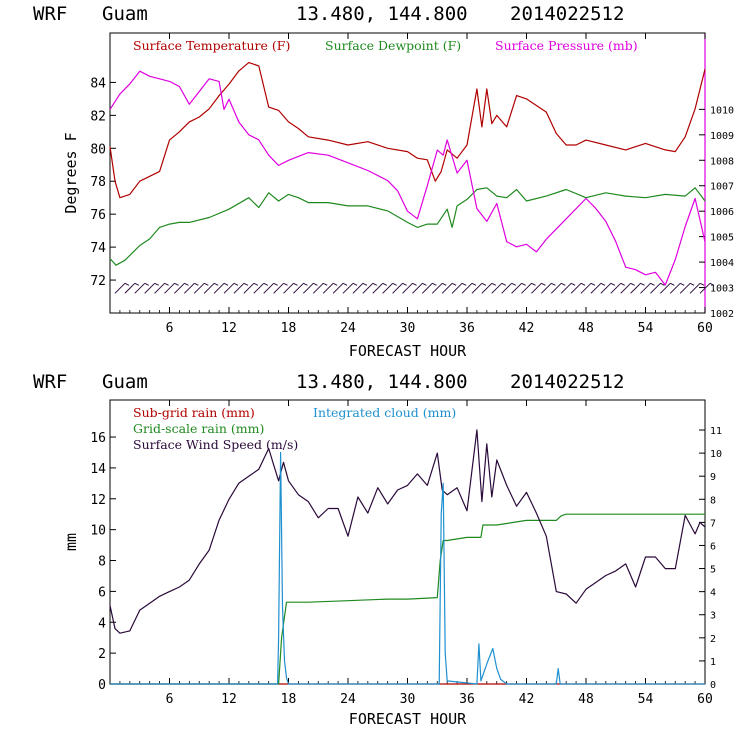  Describe the element at coordinates (71, 172) in the screenshot. I see `y-axis-title: Degrees F` at that location.